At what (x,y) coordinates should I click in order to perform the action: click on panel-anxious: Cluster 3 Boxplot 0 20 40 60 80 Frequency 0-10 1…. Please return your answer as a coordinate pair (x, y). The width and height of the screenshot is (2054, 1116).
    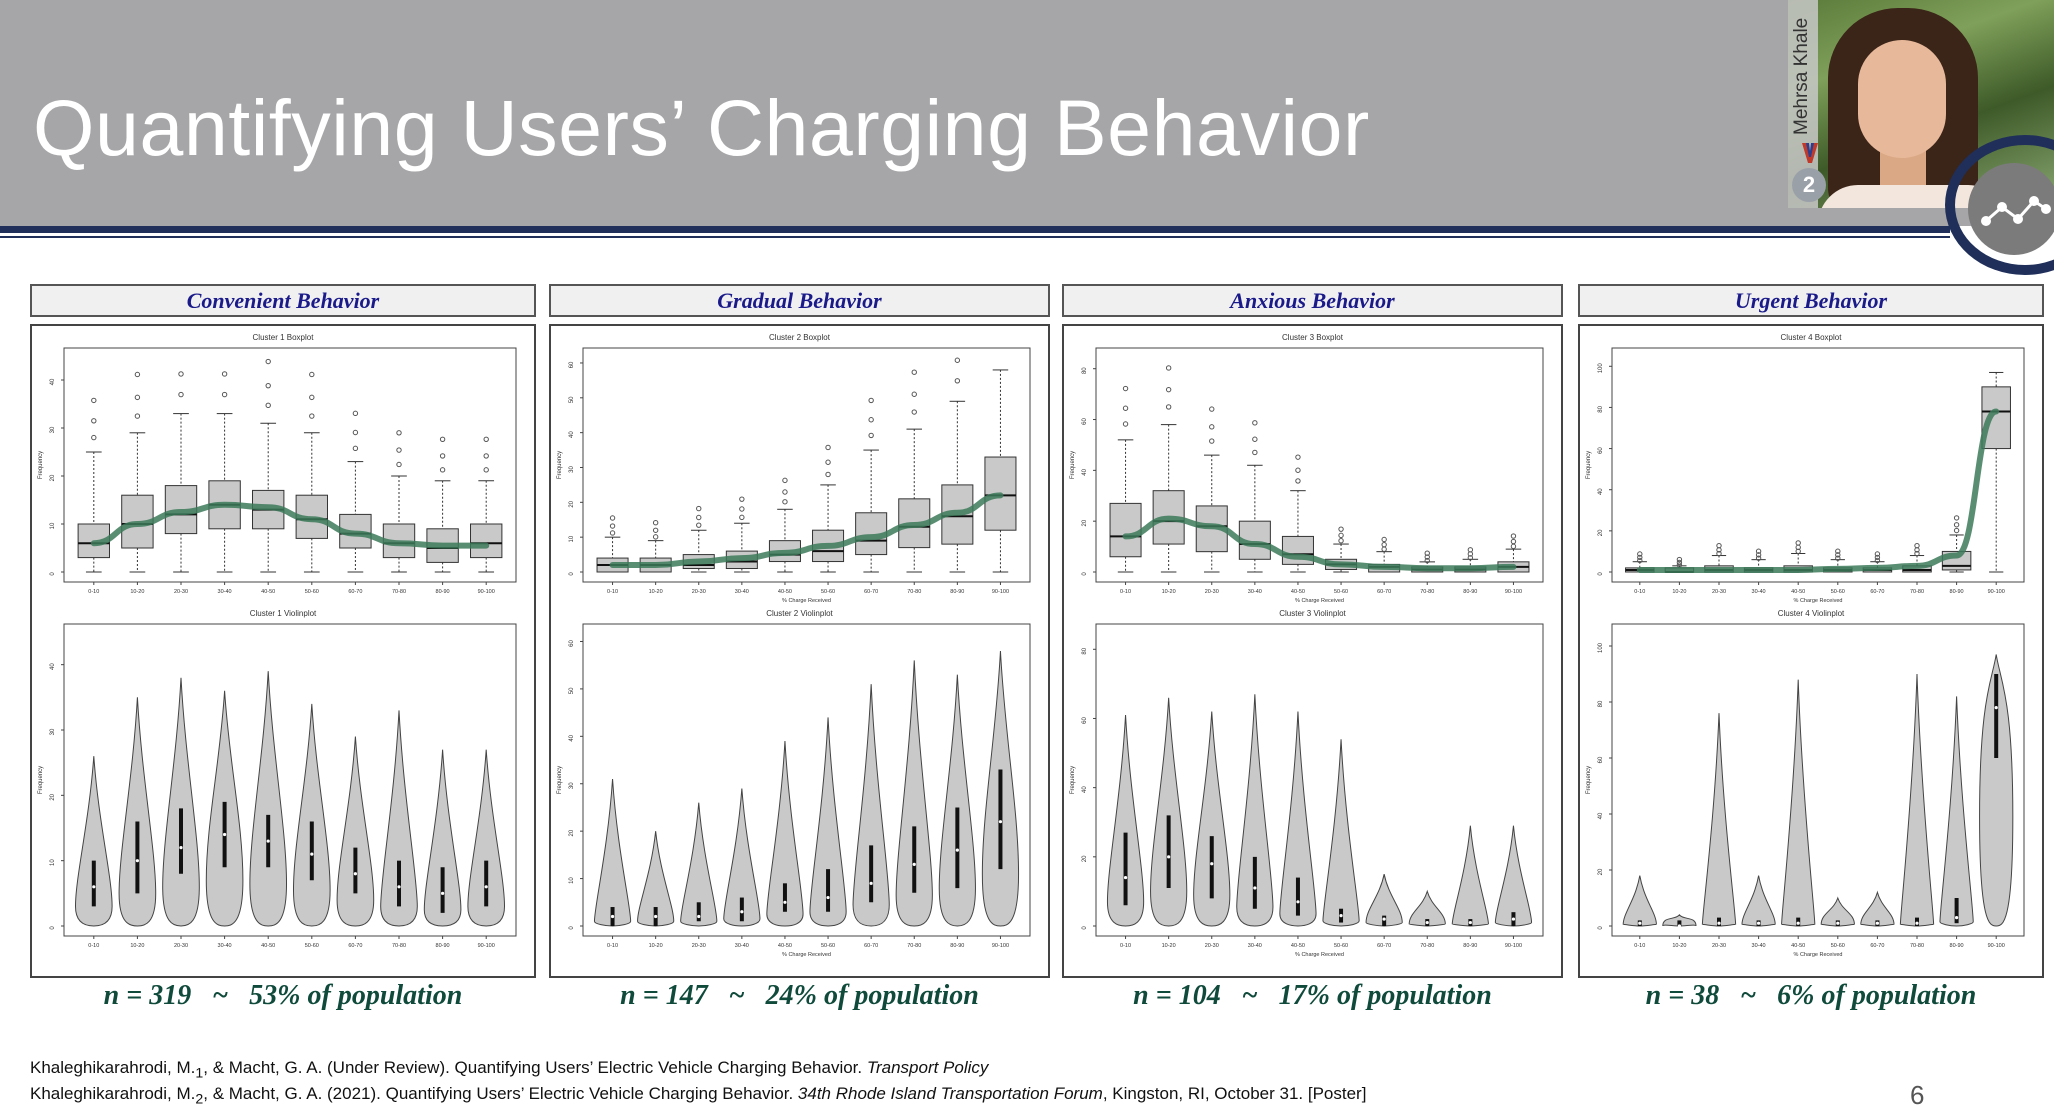
    Looking at the image, I should click on (1312, 651).